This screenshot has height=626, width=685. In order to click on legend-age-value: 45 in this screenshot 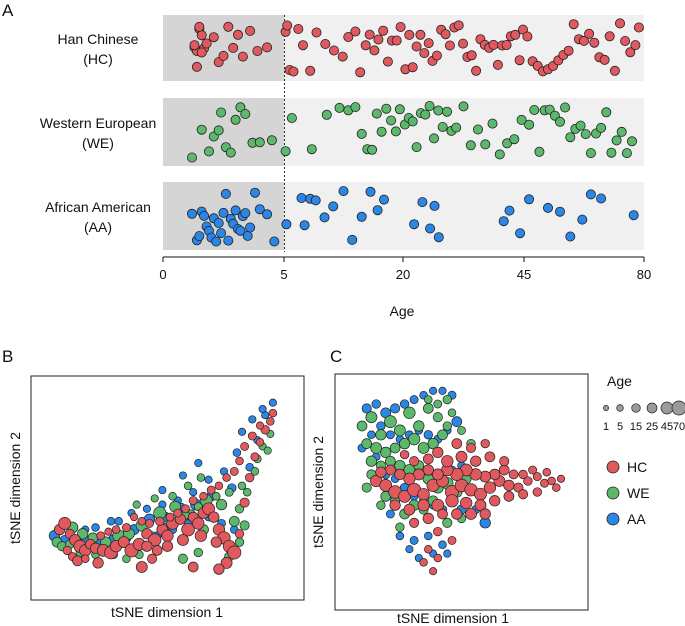, I will do `click(667, 427)`.